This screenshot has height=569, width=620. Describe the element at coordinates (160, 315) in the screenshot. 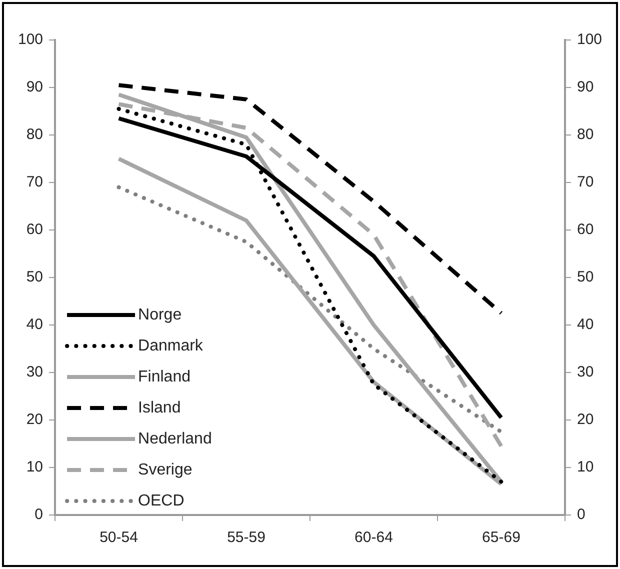

I see `legend-label: Norge` at that location.